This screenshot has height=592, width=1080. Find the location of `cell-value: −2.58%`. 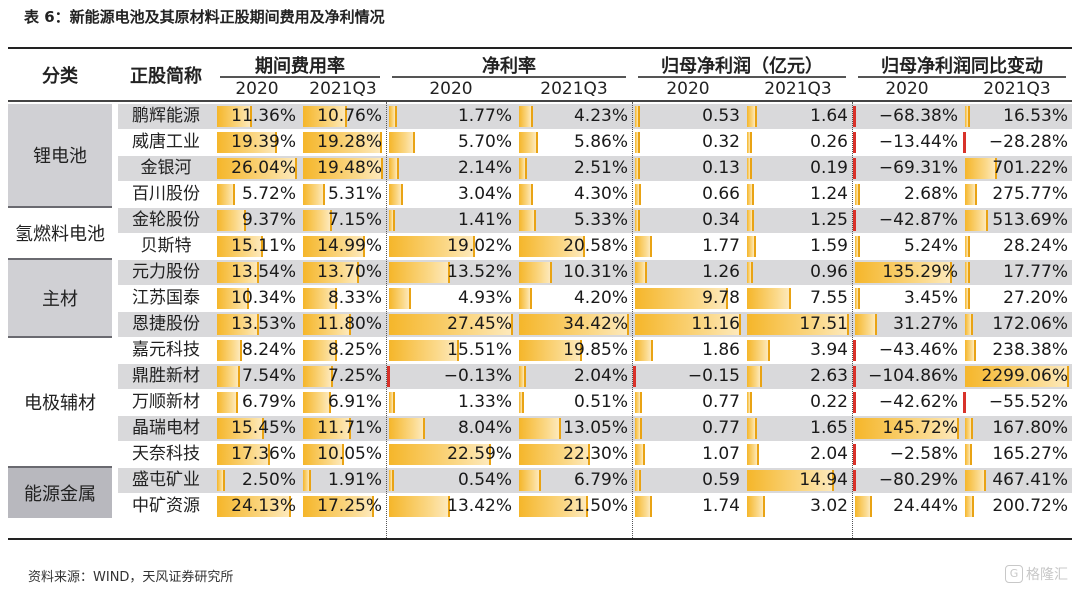

cell-value: −2.58% is located at coordinates (923, 454).